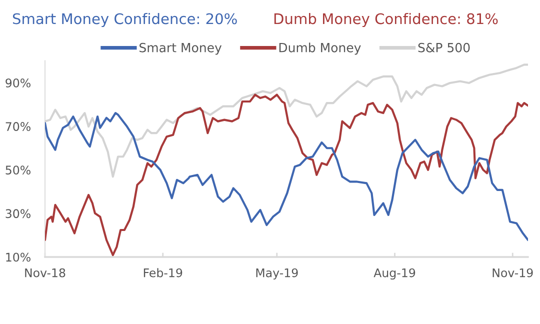  Describe the element at coordinates (18, 126) in the screenshot. I see `y-tick-label: 70%` at that location.